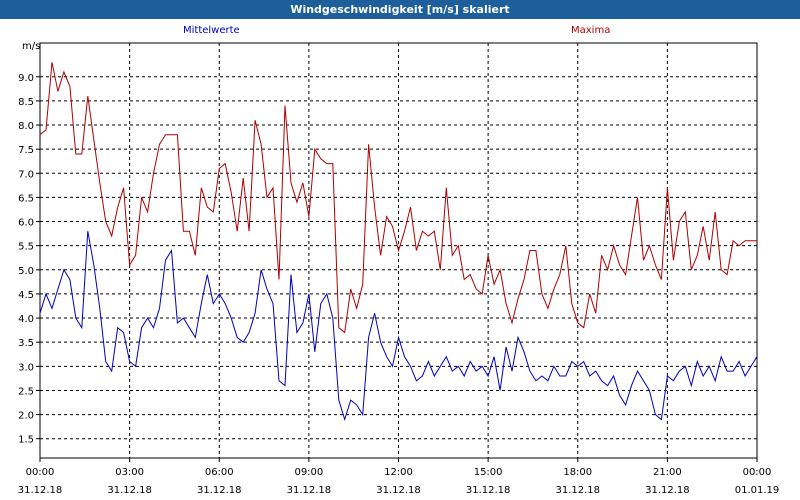  I want to click on x-tick-time: 18:00, so click(577, 472).